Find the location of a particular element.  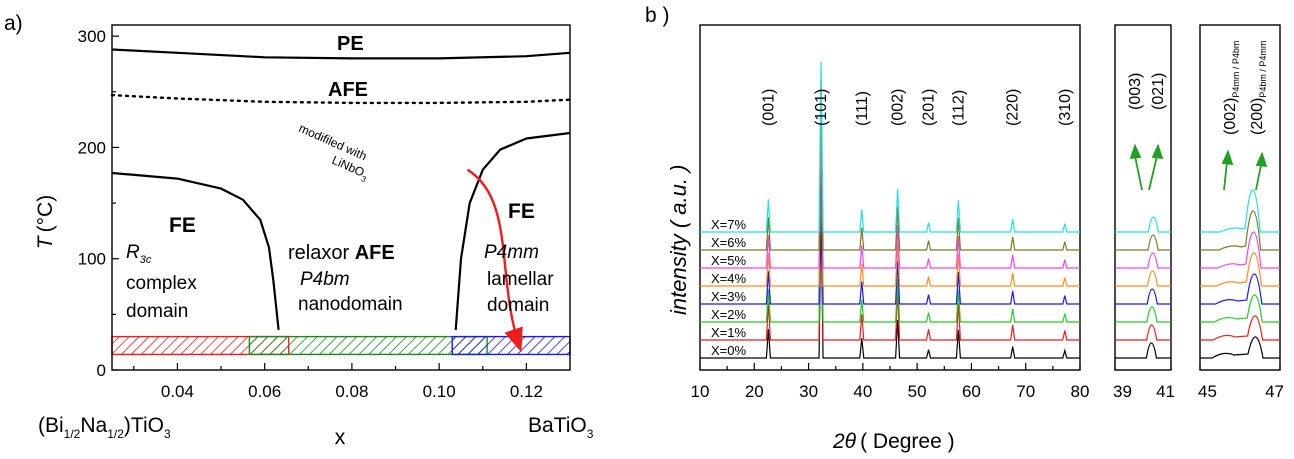

y-axis-ticks: 0 100 200 300 is located at coordinates (98, 203).